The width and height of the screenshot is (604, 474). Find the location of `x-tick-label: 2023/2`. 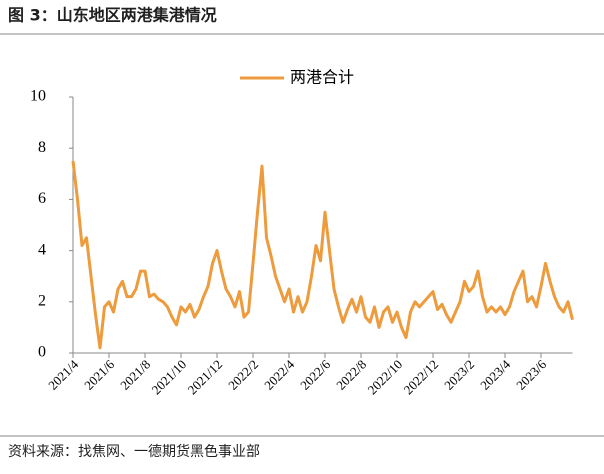

x-tick-label: 2023/2 is located at coordinates (459, 375).